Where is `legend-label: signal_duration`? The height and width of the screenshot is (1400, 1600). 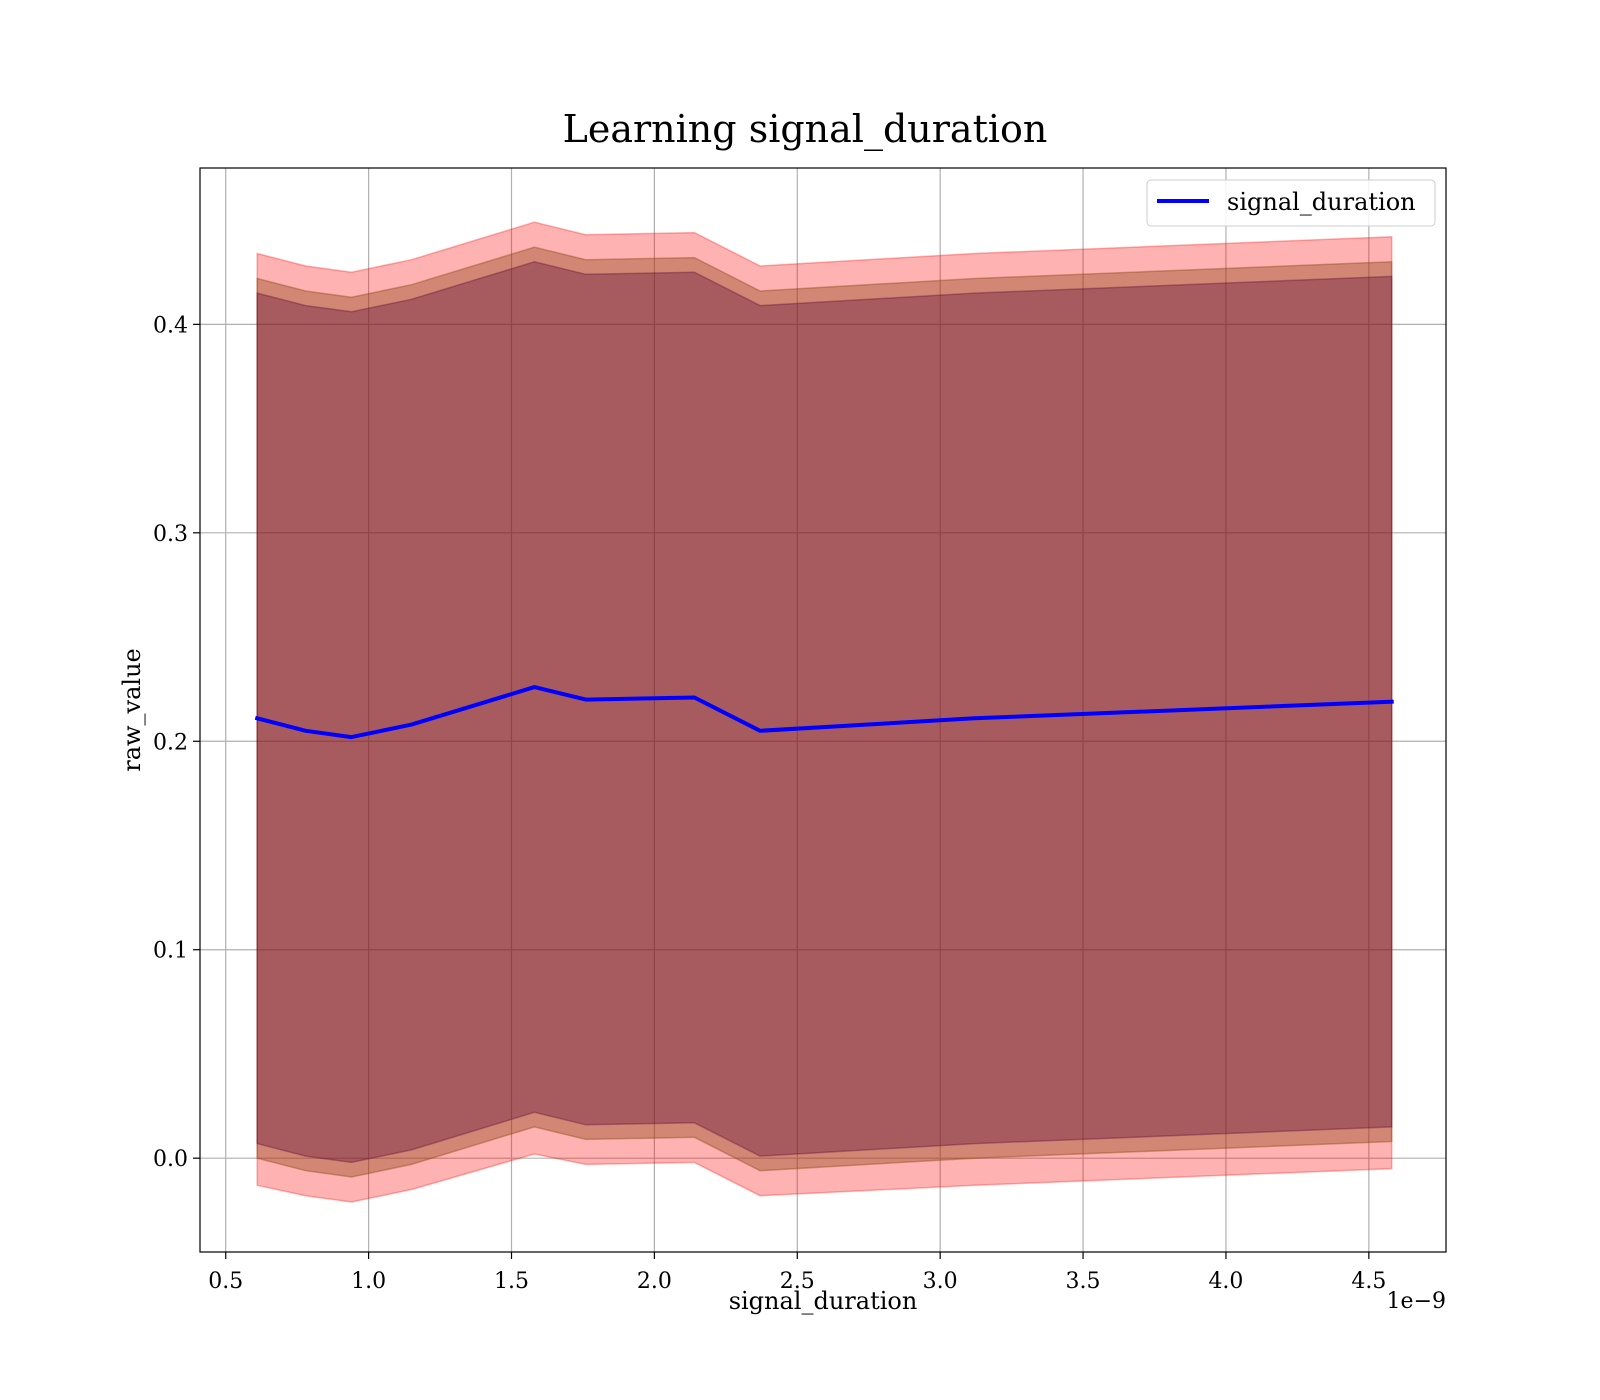
legend-label: signal_duration is located at coordinates (1321, 202).